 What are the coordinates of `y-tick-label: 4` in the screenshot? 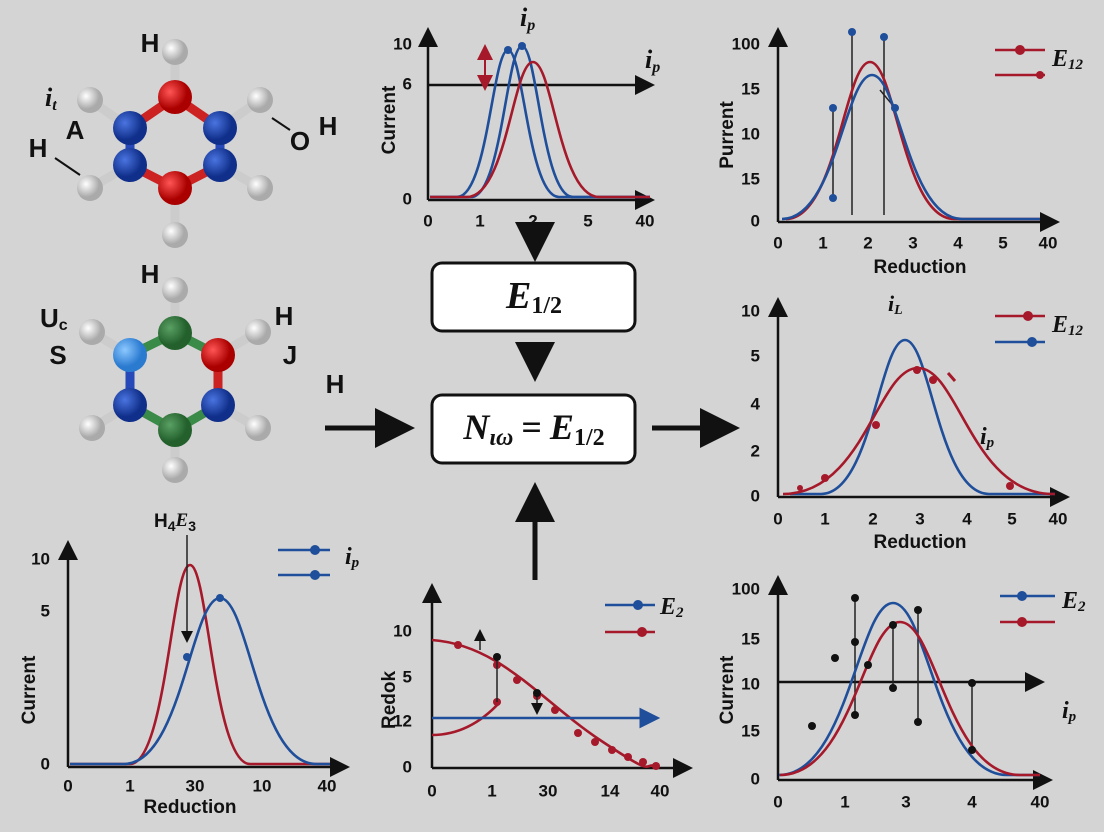 It's located at (756, 403).